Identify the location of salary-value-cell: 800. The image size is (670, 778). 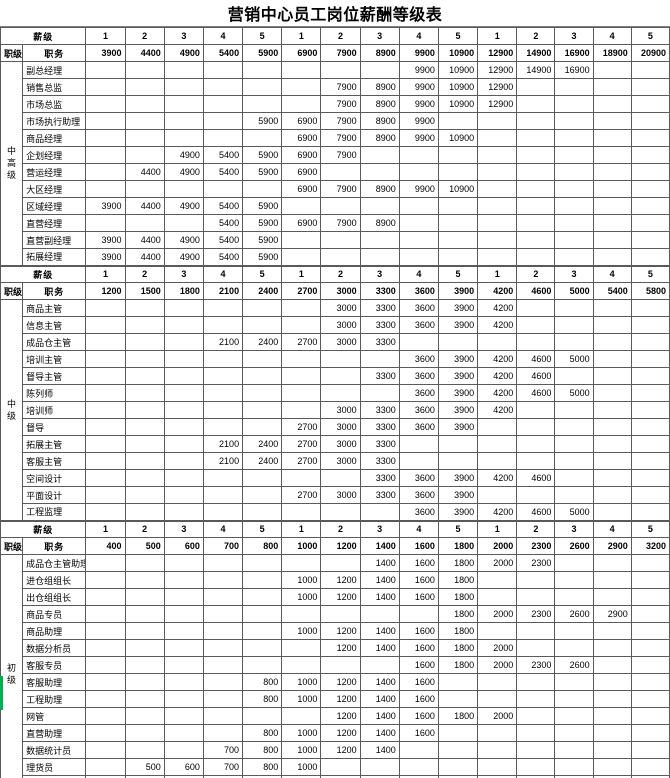
(262, 733).